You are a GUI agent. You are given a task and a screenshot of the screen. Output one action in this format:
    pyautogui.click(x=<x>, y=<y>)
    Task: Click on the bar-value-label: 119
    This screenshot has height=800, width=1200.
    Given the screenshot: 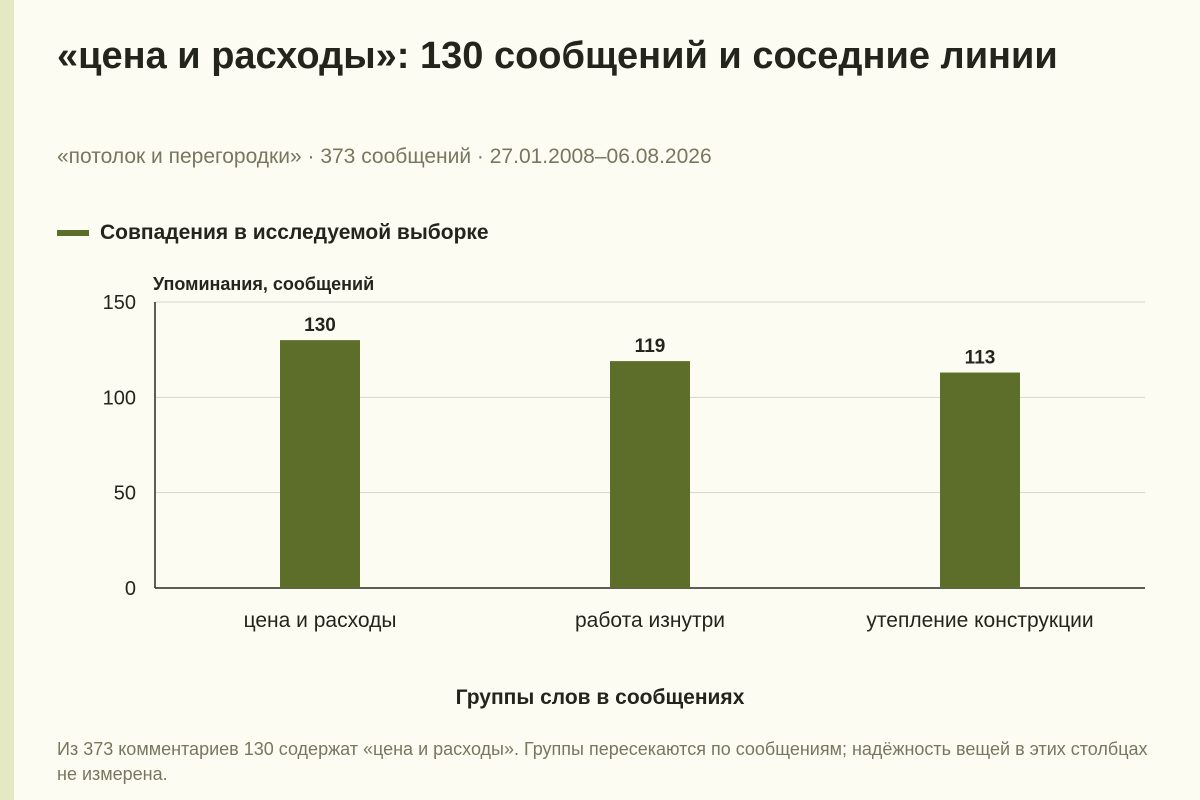 What is the action you would take?
    pyautogui.click(x=650, y=346)
    